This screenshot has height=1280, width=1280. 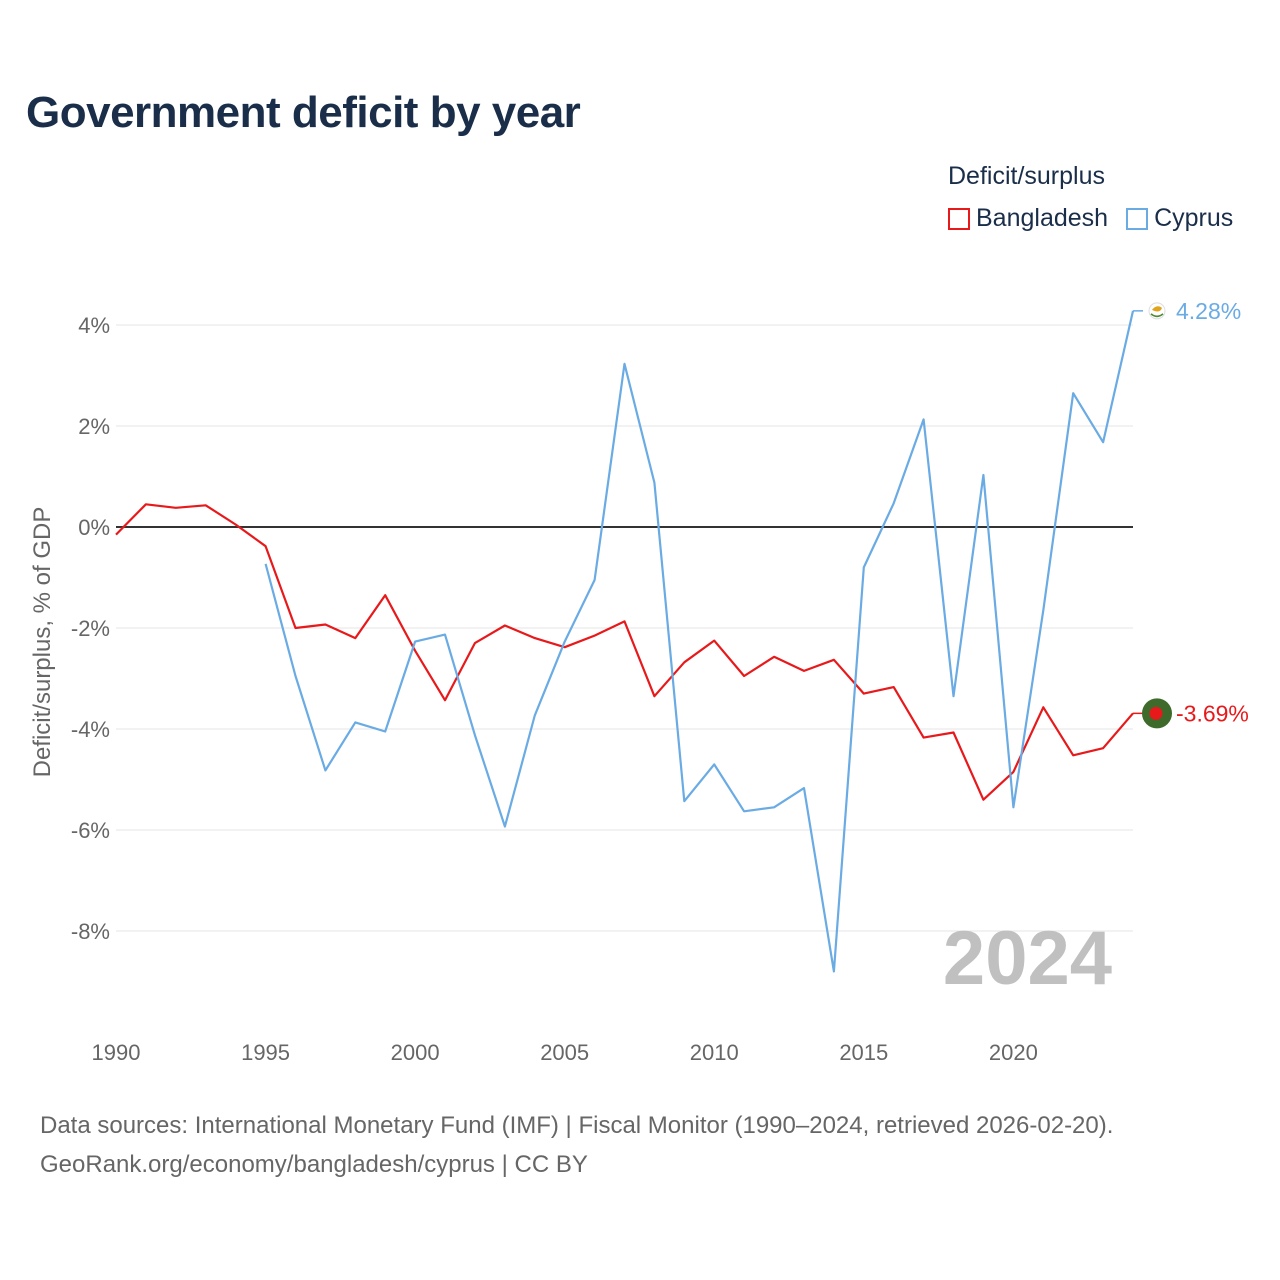 What do you see at coordinates (863, 1052) in the screenshot?
I see `x-tick-label: 2015` at bounding box center [863, 1052].